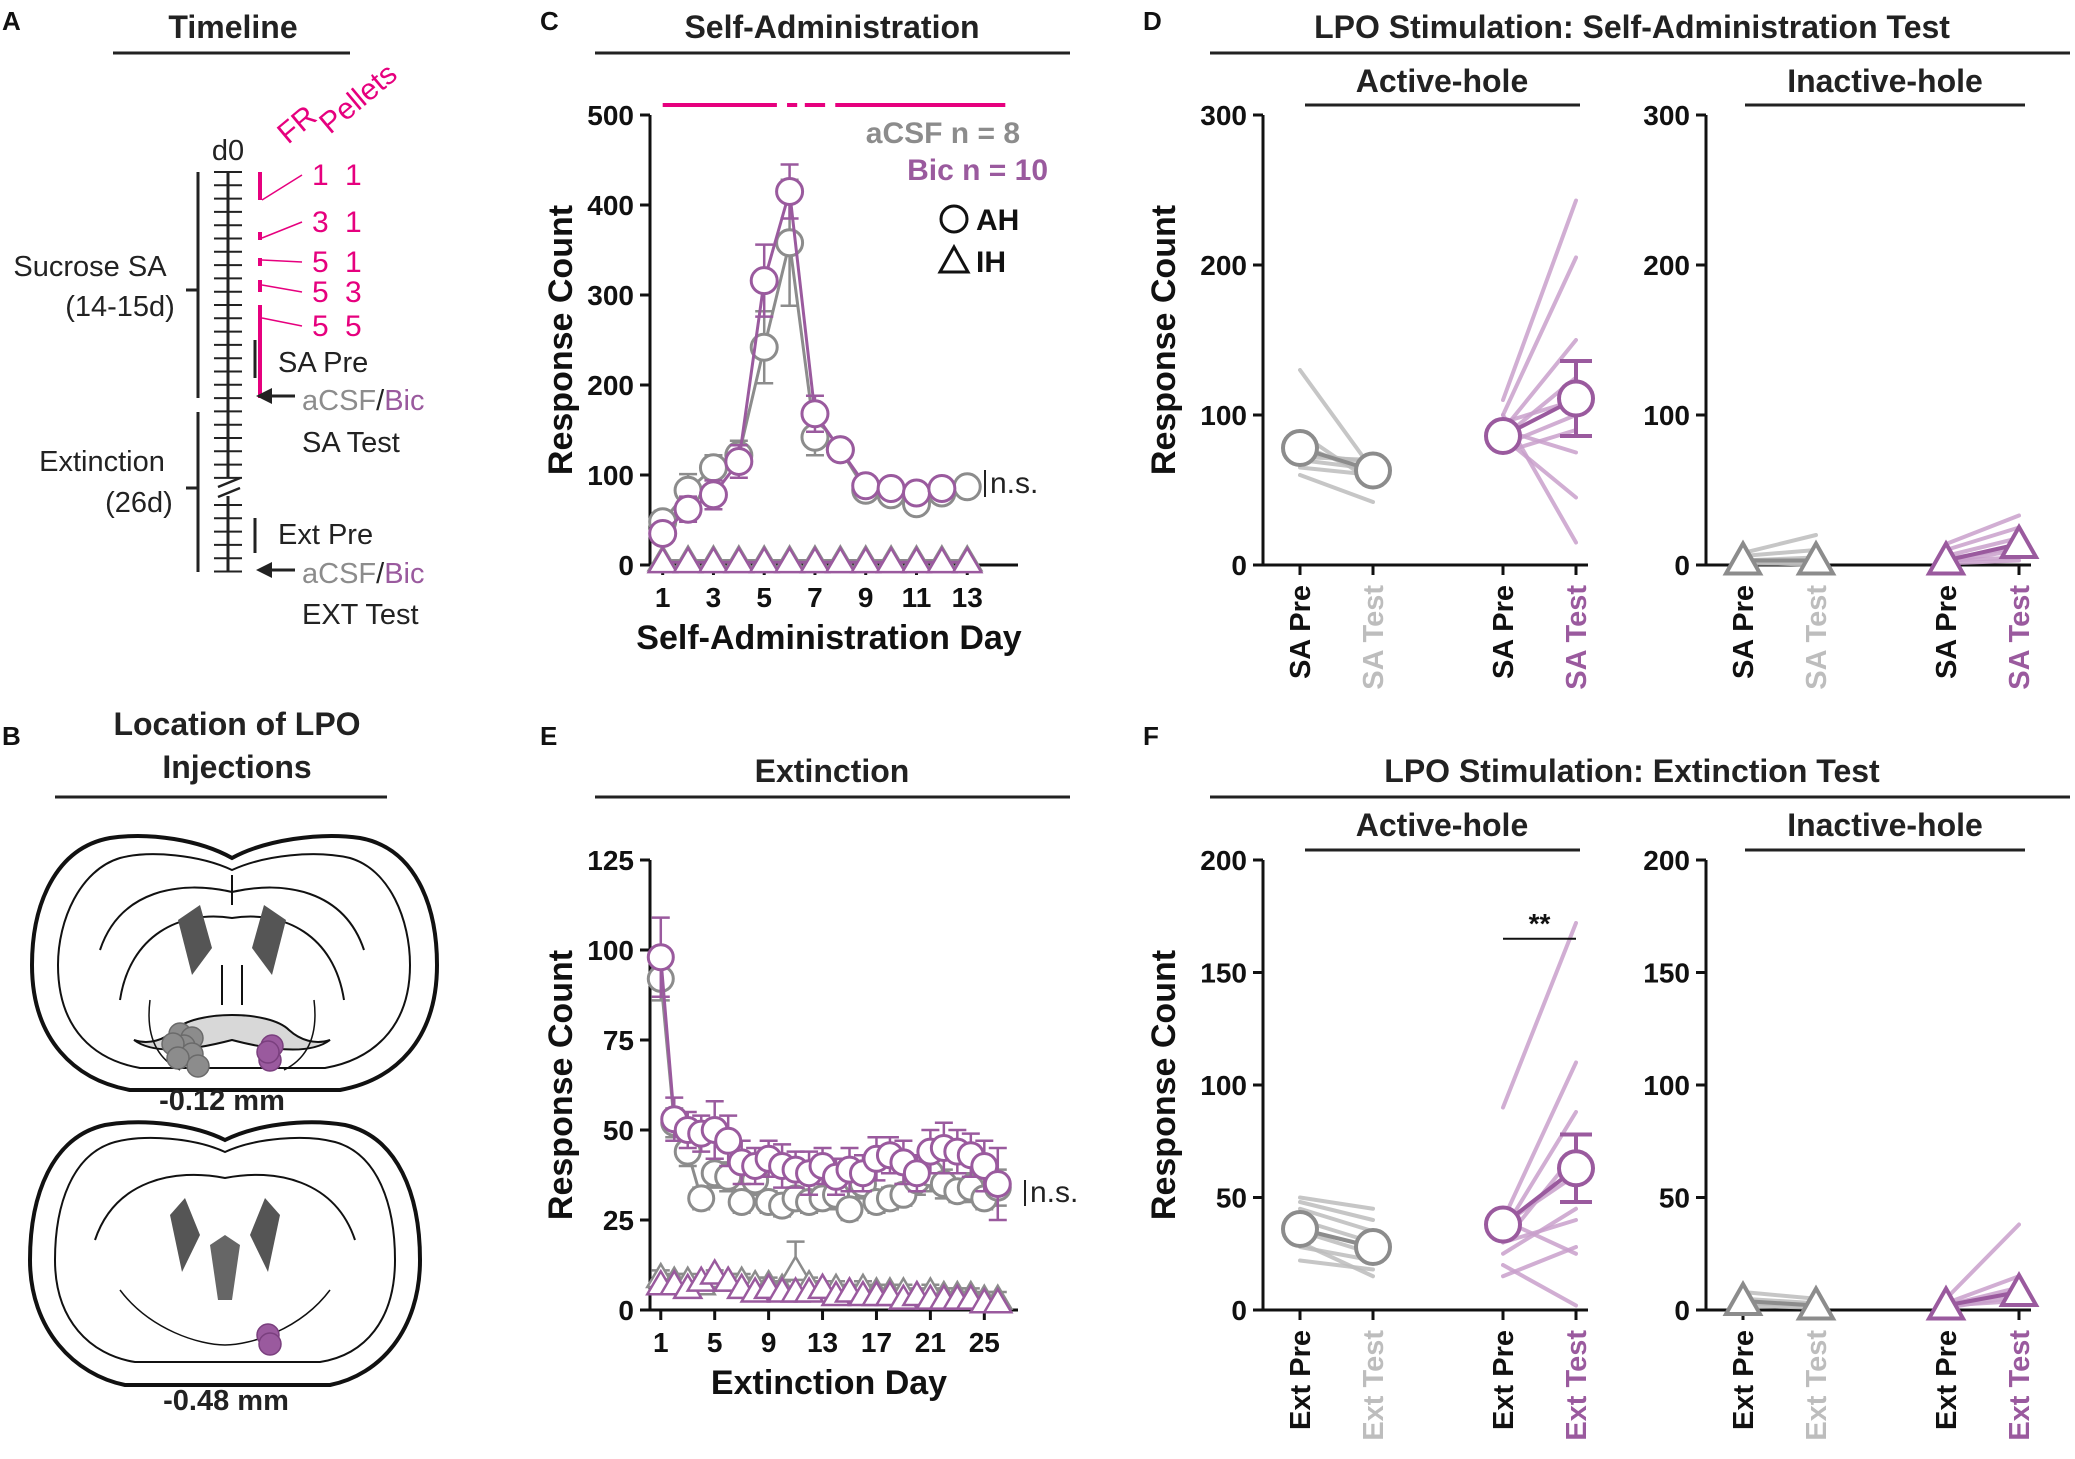 Image resolution: width=2075 pixels, height=1459 pixels. Describe the element at coordinates (663, 597) in the screenshot. I see `sa-x-tick-label: 1` at that location.